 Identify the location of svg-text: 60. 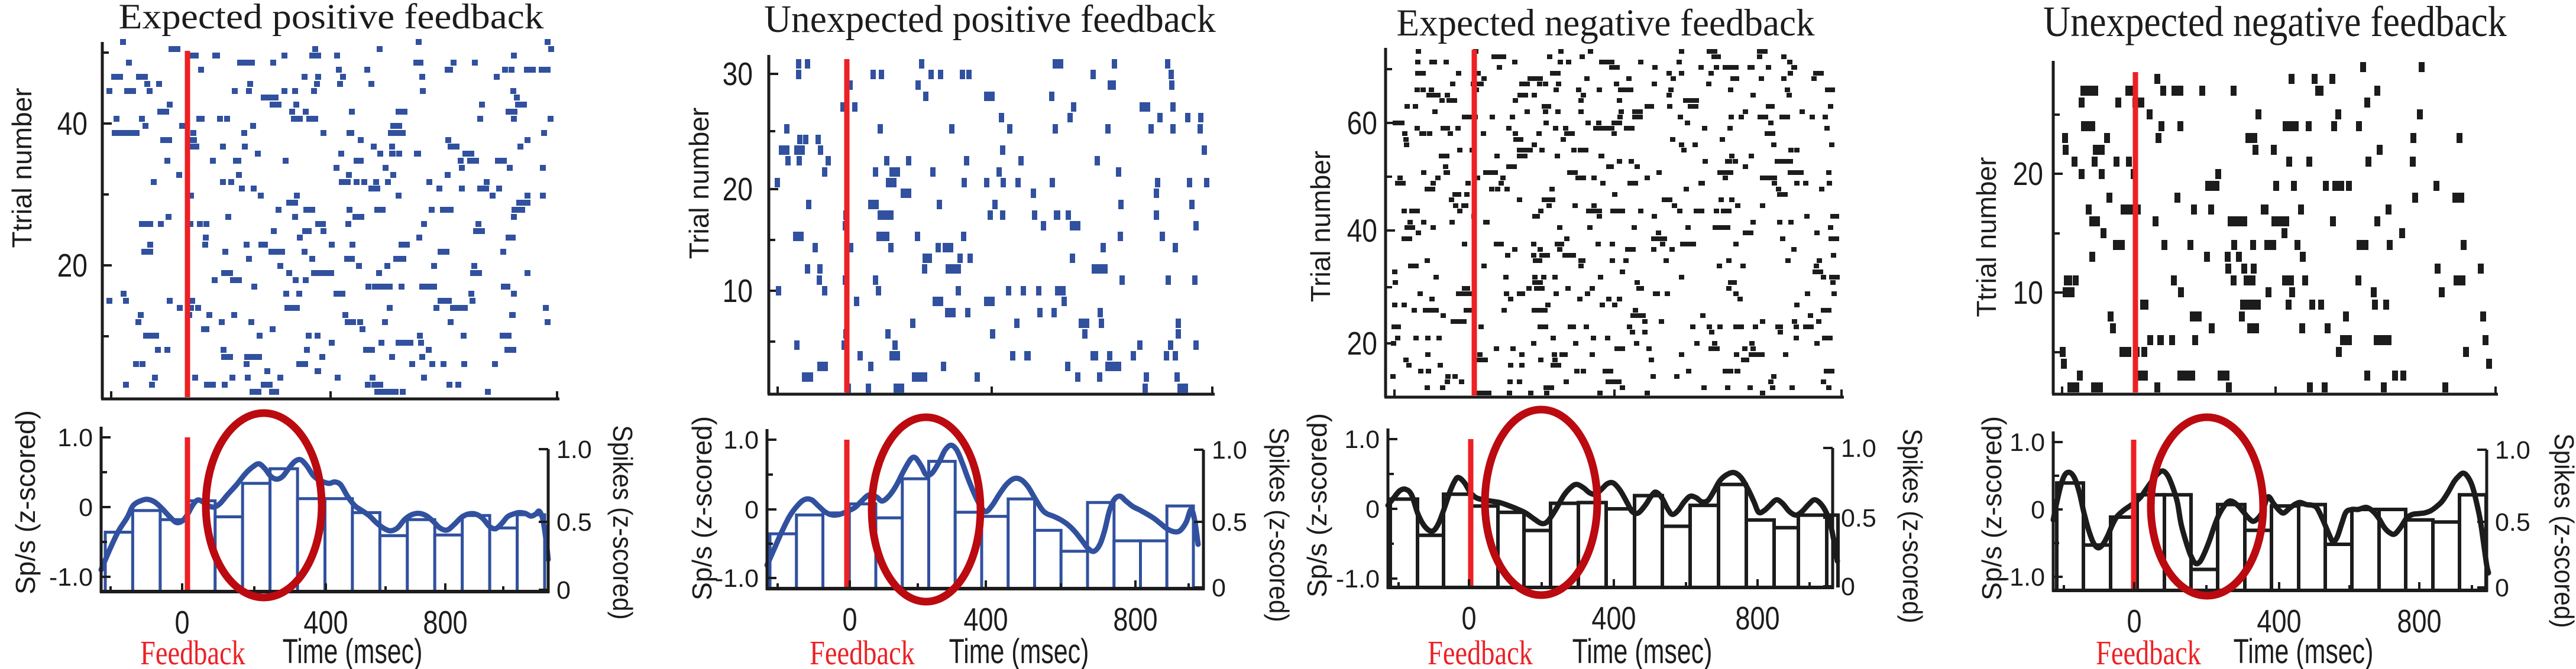
(1362, 123).